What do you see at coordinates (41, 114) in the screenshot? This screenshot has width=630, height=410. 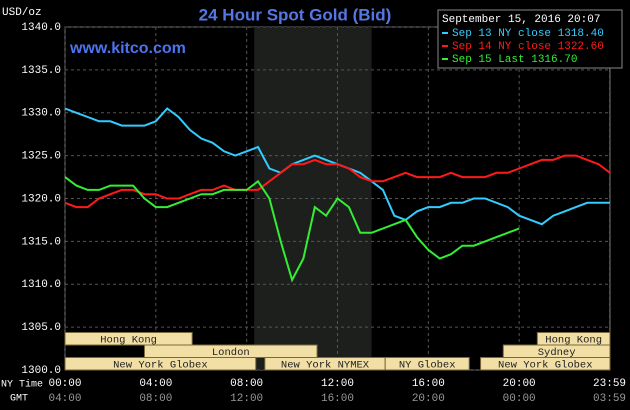 I see `y-tick-label: 1330.0` at bounding box center [41, 114].